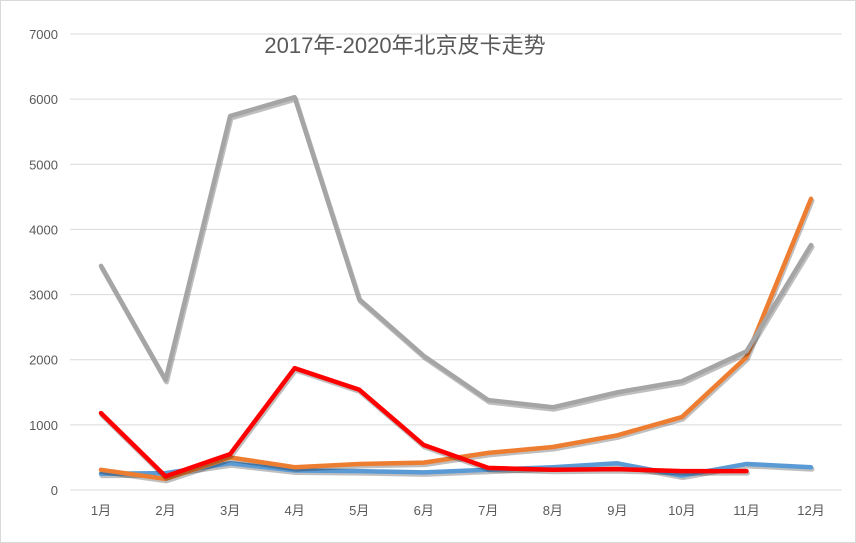 The width and height of the screenshot is (856, 543). I want to click on y-tick-label: 6000, so click(43, 99).